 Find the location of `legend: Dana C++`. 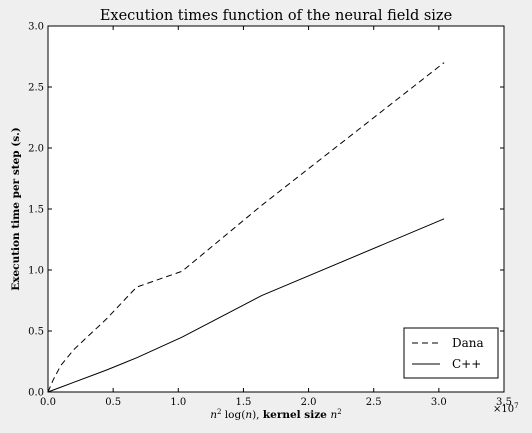

legend: Dana C++ is located at coordinates (451, 353).